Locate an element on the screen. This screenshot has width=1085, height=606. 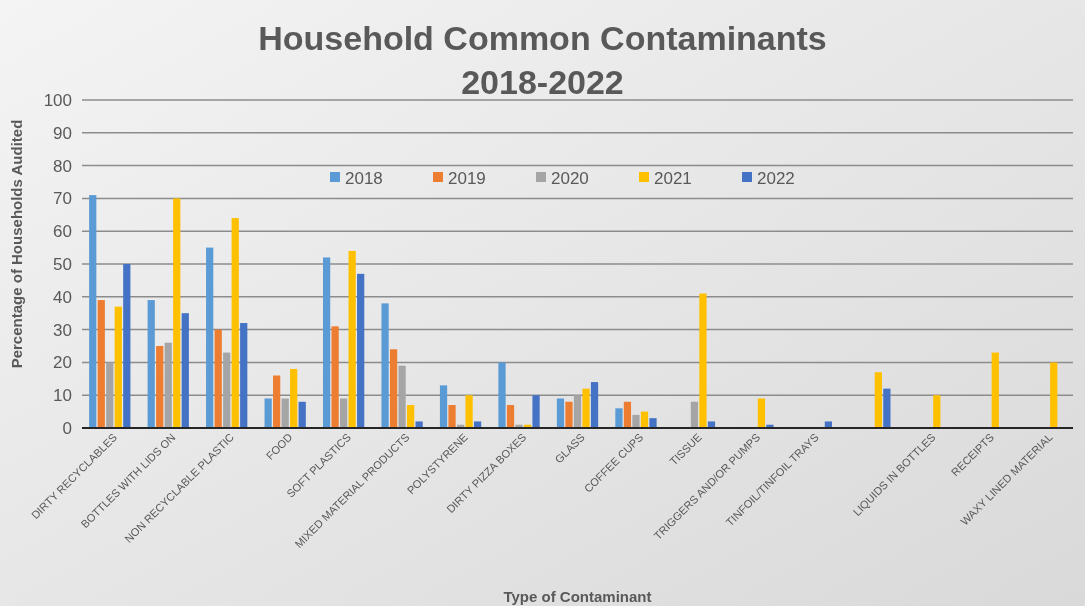
x-axis-title: Type of Contaminant is located at coordinates (577, 596).